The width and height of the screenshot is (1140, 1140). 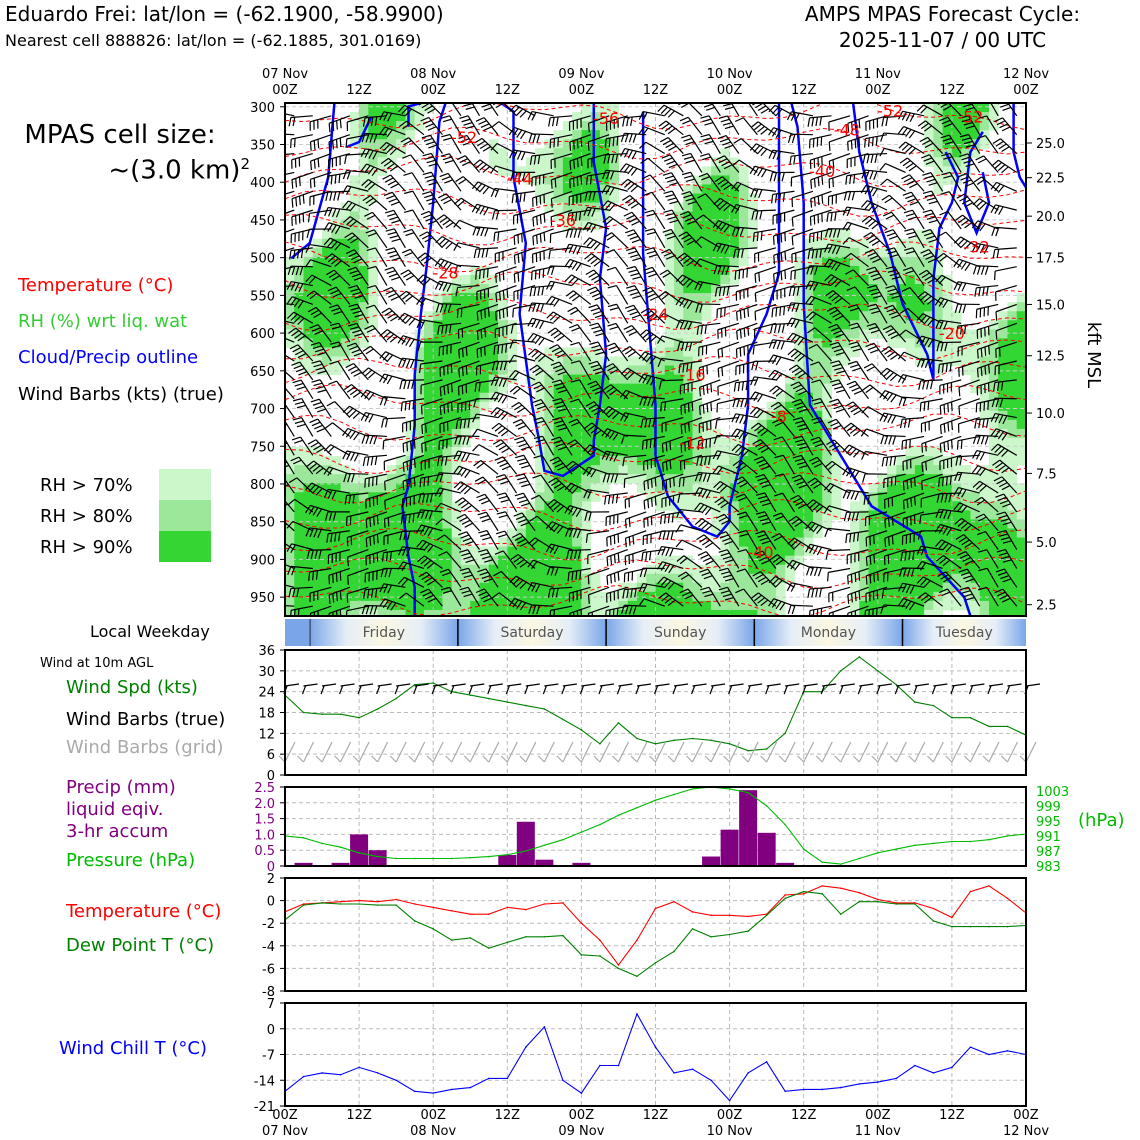 I want to click on height-tick-label: 17.5, so click(x=1050, y=259).